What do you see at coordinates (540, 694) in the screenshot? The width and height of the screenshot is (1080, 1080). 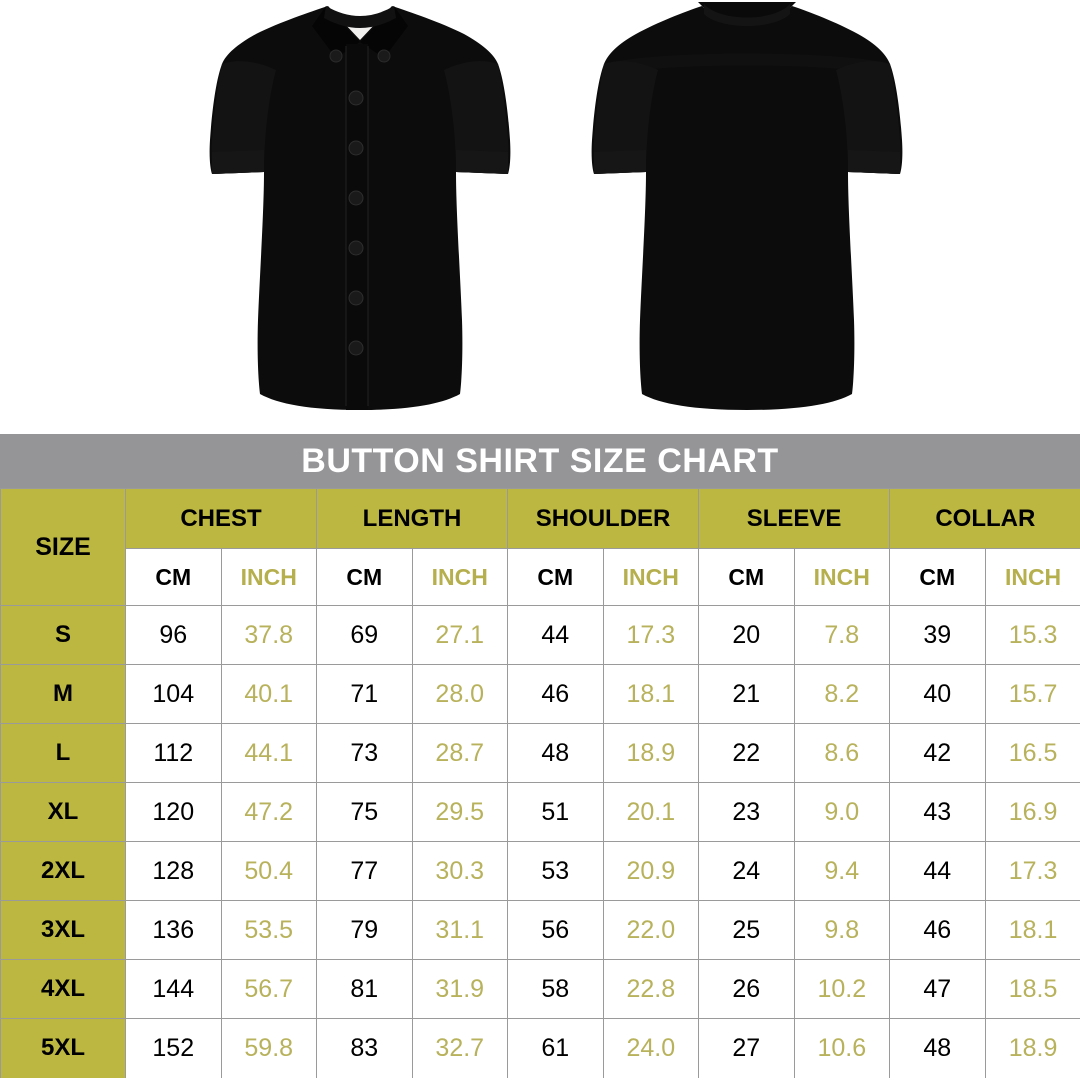 I see `table-row: M 104 40.1 71 28.0 46 18.1 21 8.2 40 15.7` at bounding box center [540, 694].